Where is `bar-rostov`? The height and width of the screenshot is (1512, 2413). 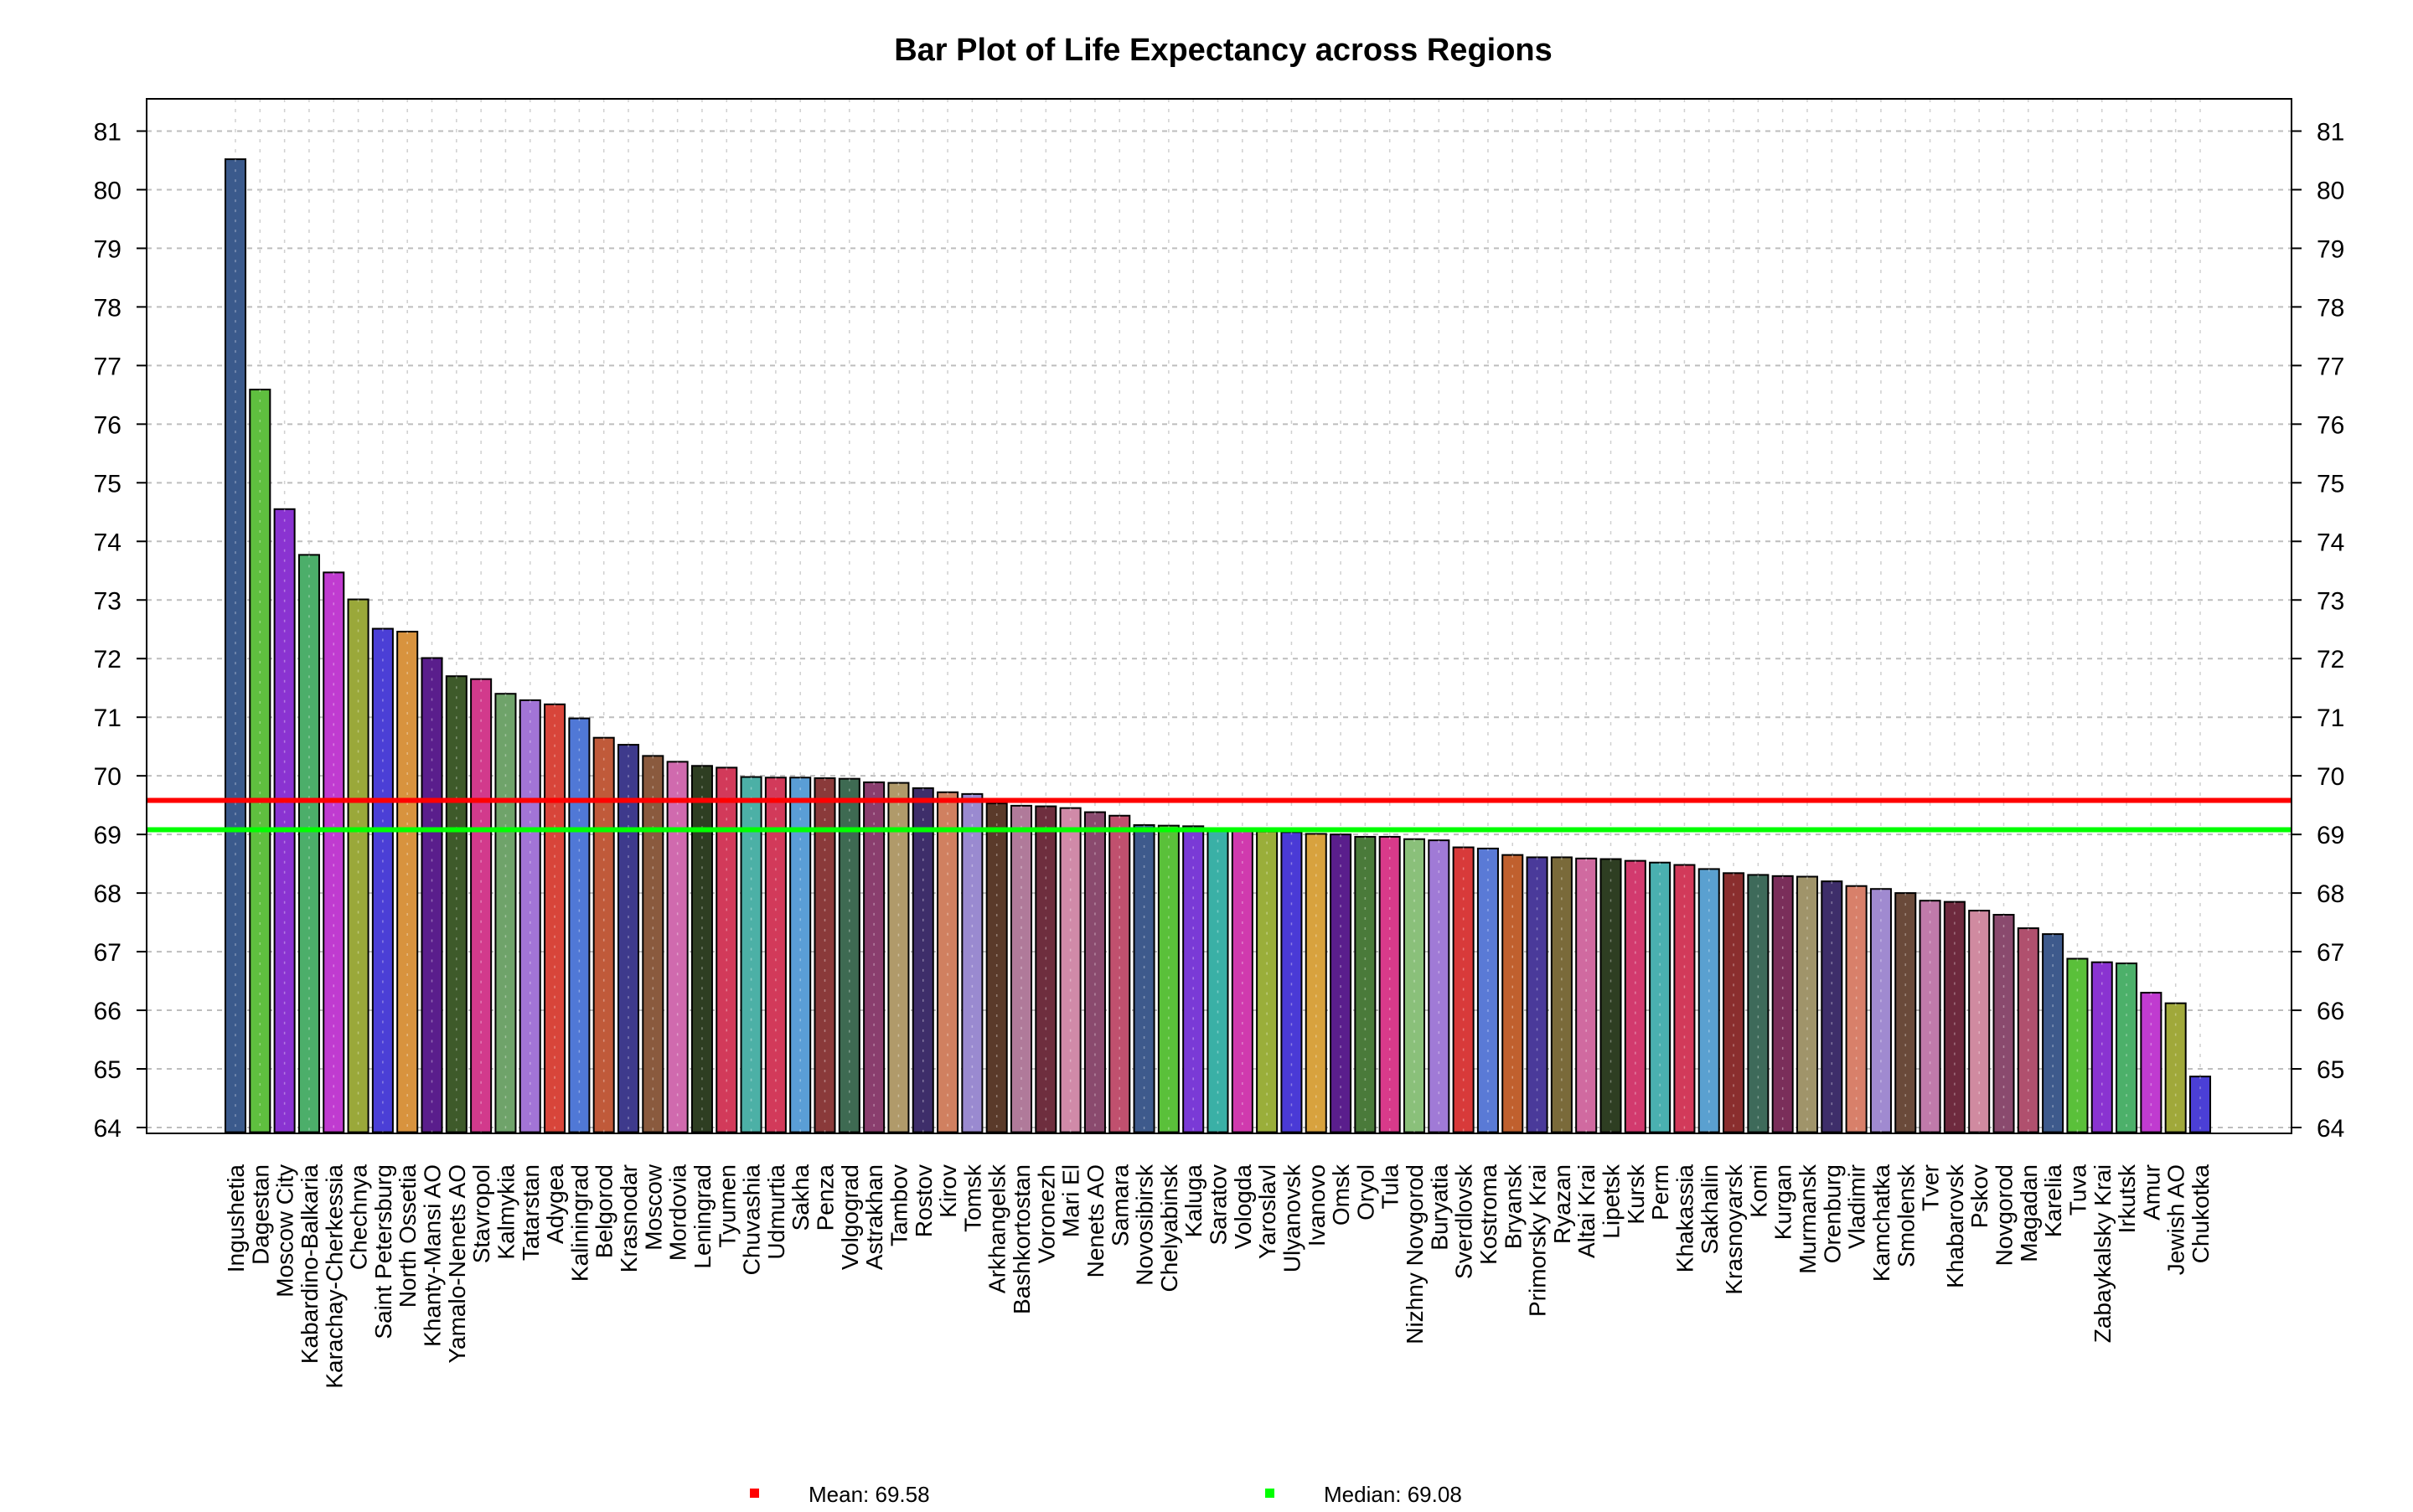
bar-rostov is located at coordinates (923, 960).